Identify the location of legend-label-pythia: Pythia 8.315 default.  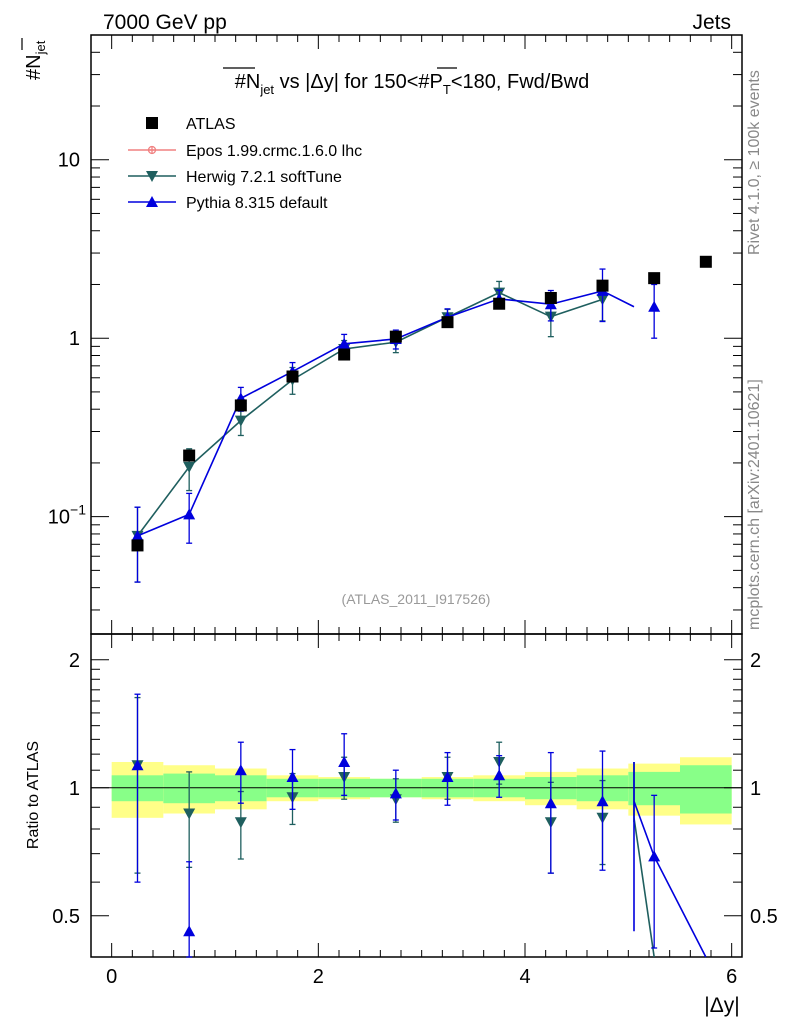
(257, 203).